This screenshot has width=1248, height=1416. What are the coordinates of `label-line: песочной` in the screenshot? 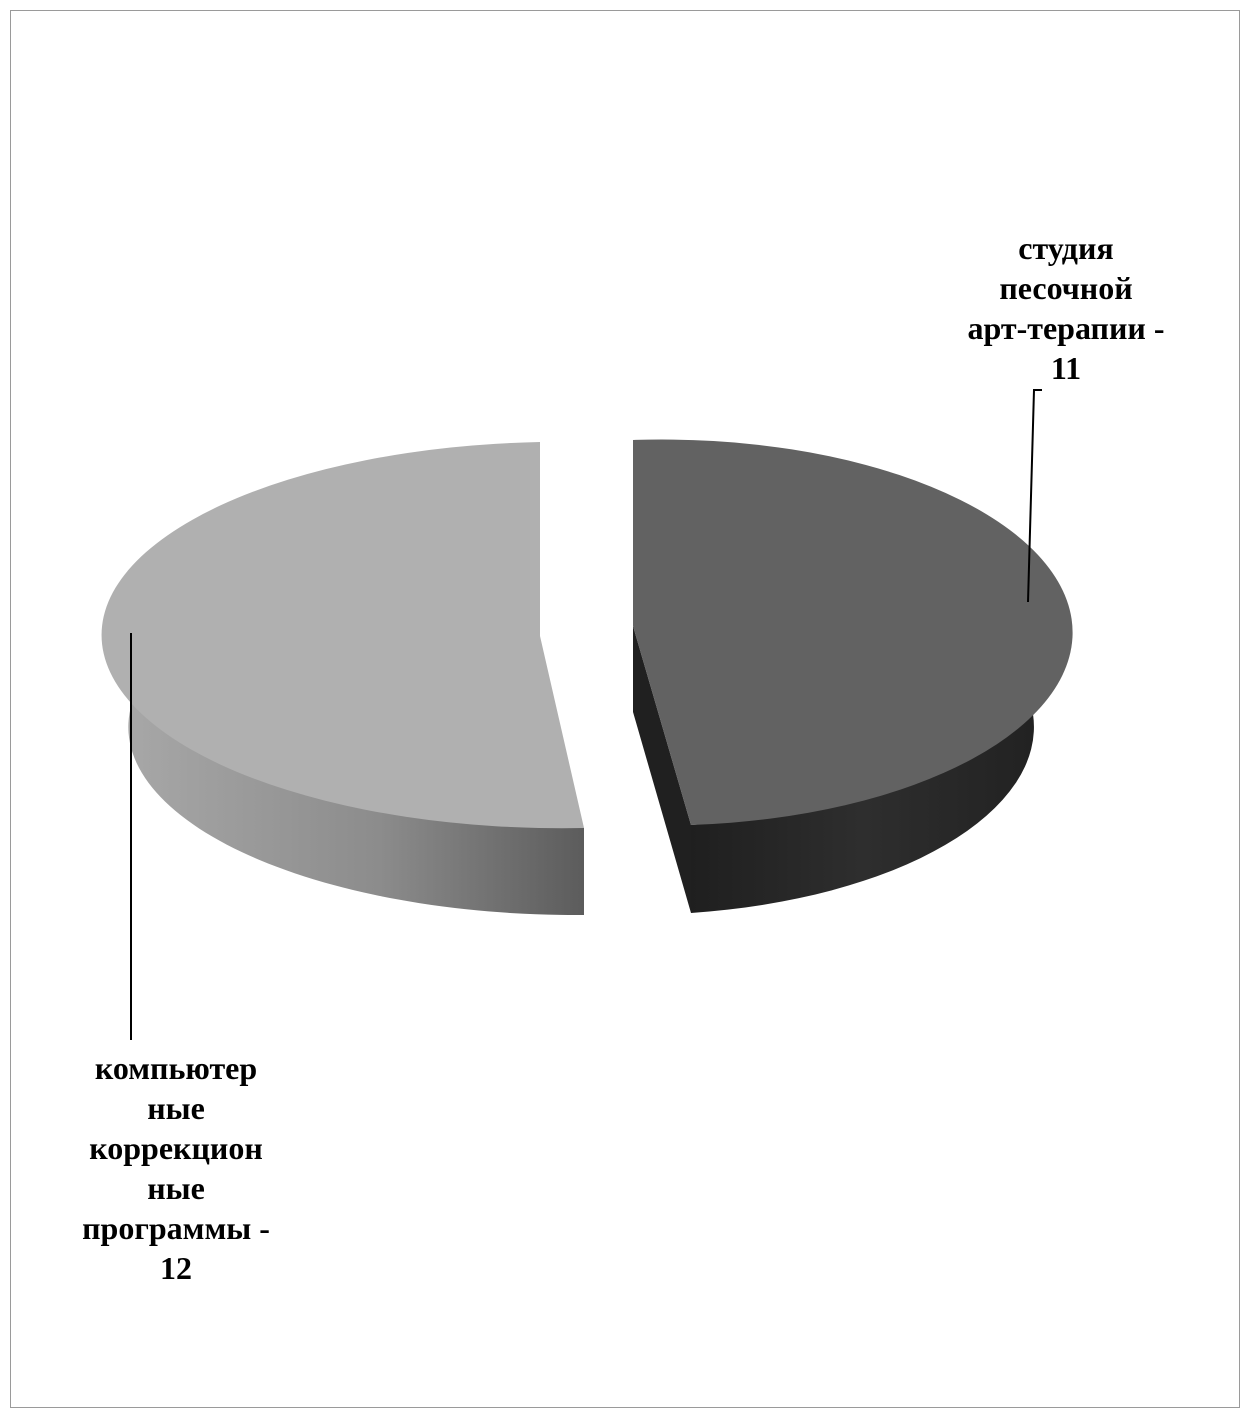 It's located at (1066, 288).